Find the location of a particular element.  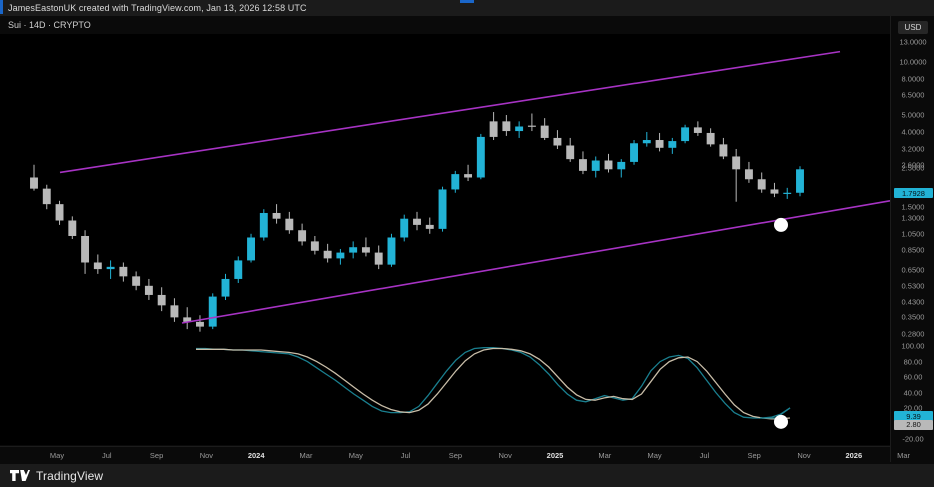

price-tick: 4.0000 is located at coordinates (913, 132).